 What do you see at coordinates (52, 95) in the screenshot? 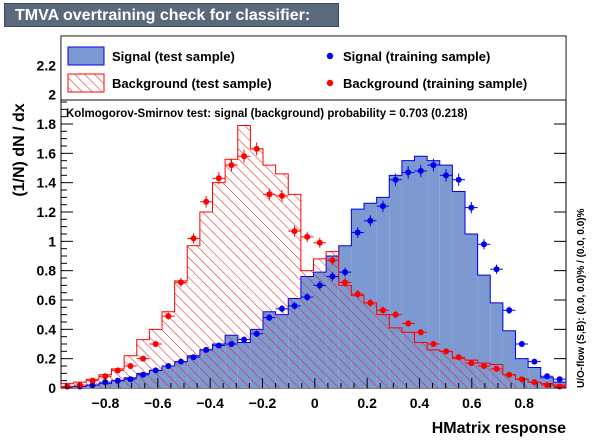
I see `y-tick-label: 2` at bounding box center [52, 95].